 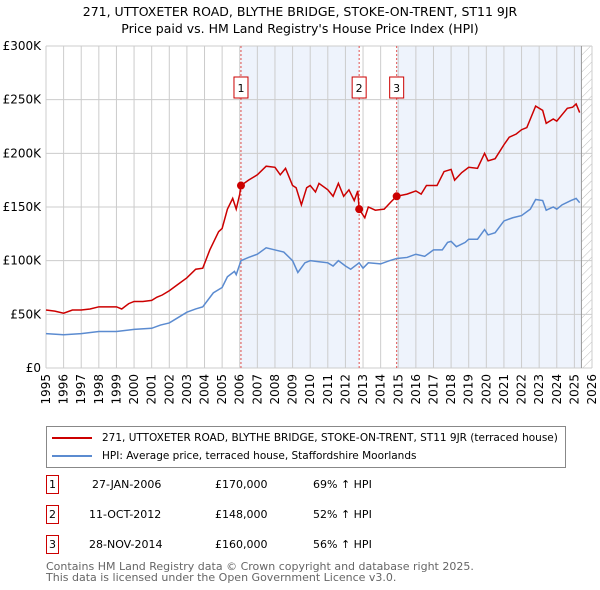 I want to click on x-tick-label: 2024, so click(x=557, y=389).